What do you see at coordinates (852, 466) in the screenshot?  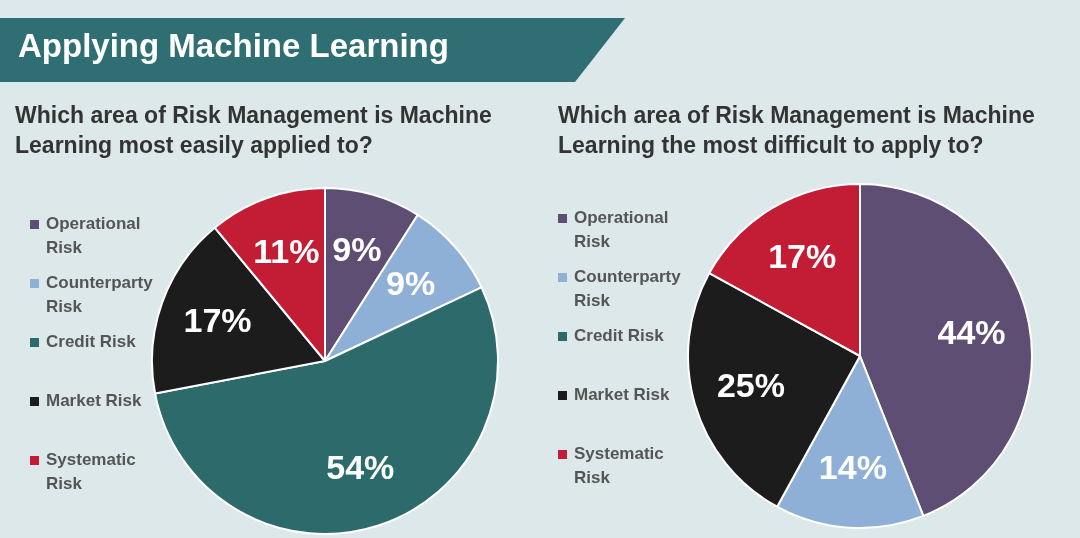 I see `data-label: 14%` at bounding box center [852, 466].